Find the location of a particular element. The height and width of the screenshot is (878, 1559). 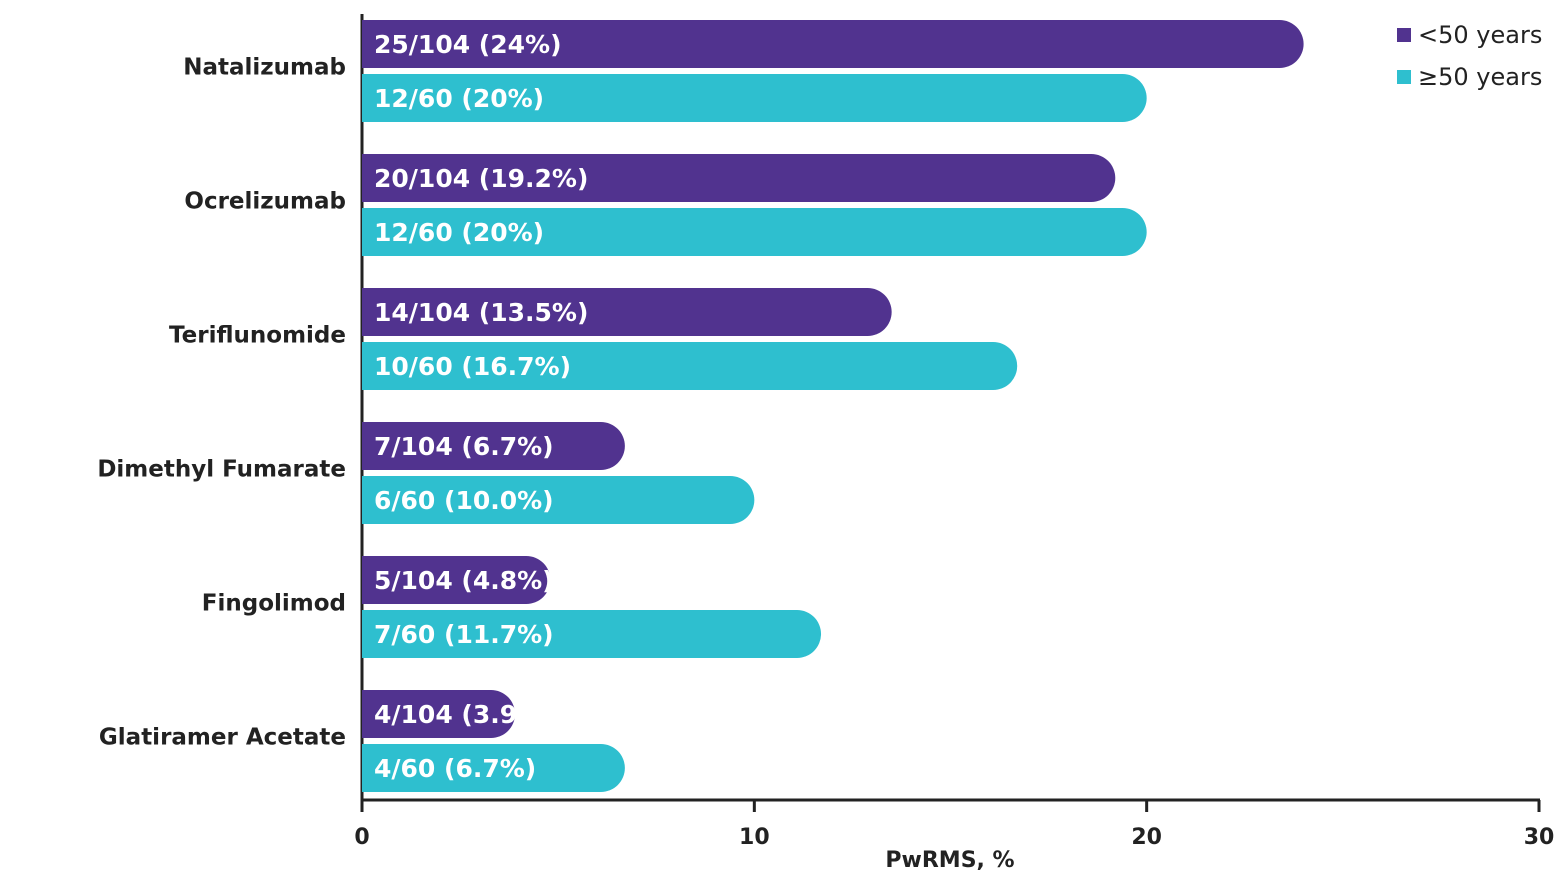

category-label: Natalizumab is located at coordinates (264, 68).